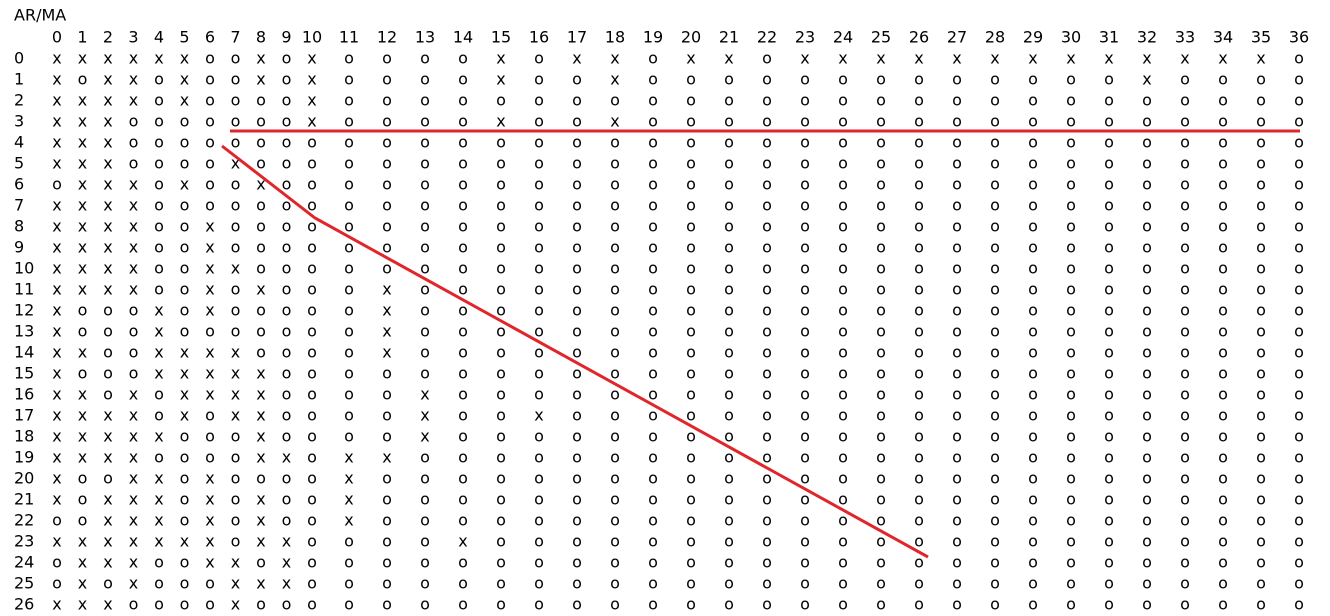  What do you see at coordinates (1147, 37) in the screenshot?
I see `column-header: 32` at bounding box center [1147, 37].